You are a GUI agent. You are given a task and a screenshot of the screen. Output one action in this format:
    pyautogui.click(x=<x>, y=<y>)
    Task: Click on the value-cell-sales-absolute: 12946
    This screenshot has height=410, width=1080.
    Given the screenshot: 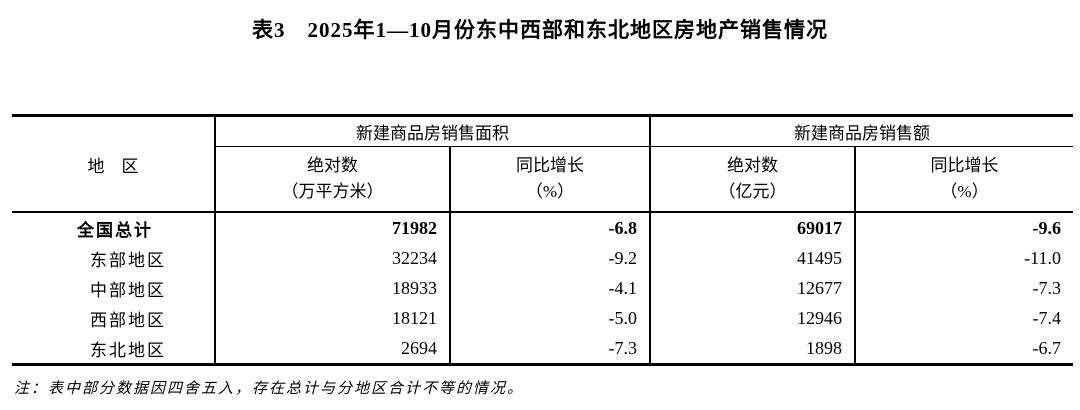 What is the action you would take?
    pyautogui.click(x=753, y=318)
    